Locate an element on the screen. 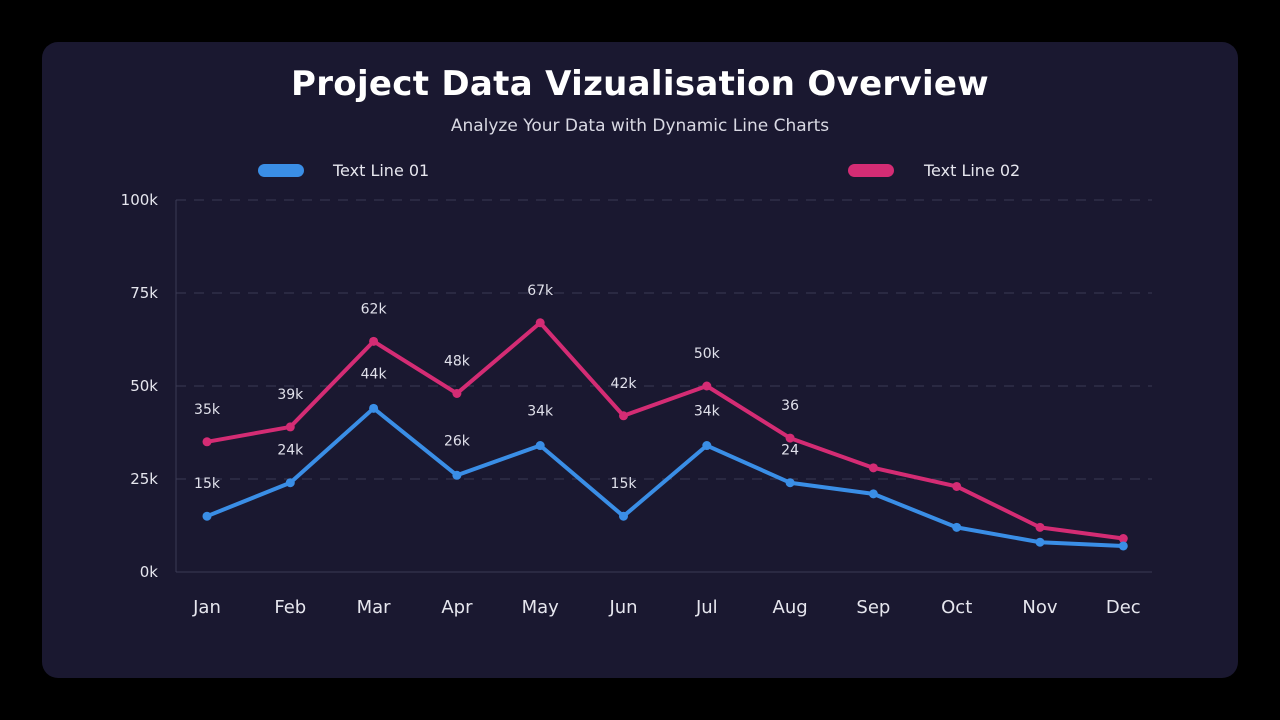 The image size is (1280, 720). data-label: 42k is located at coordinates (624, 384).